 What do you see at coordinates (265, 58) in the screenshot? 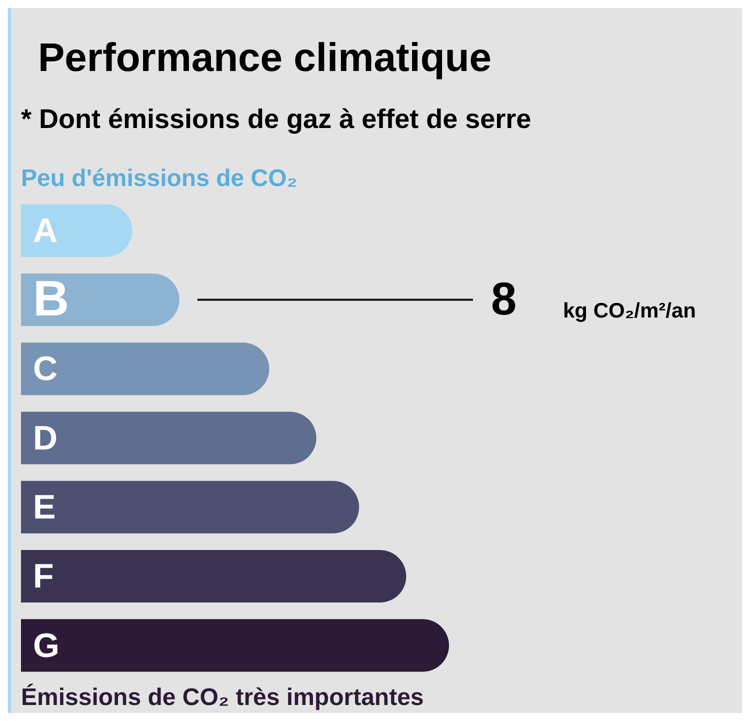
I see `chart-title: Performance climatique` at bounding box center [265, 58].